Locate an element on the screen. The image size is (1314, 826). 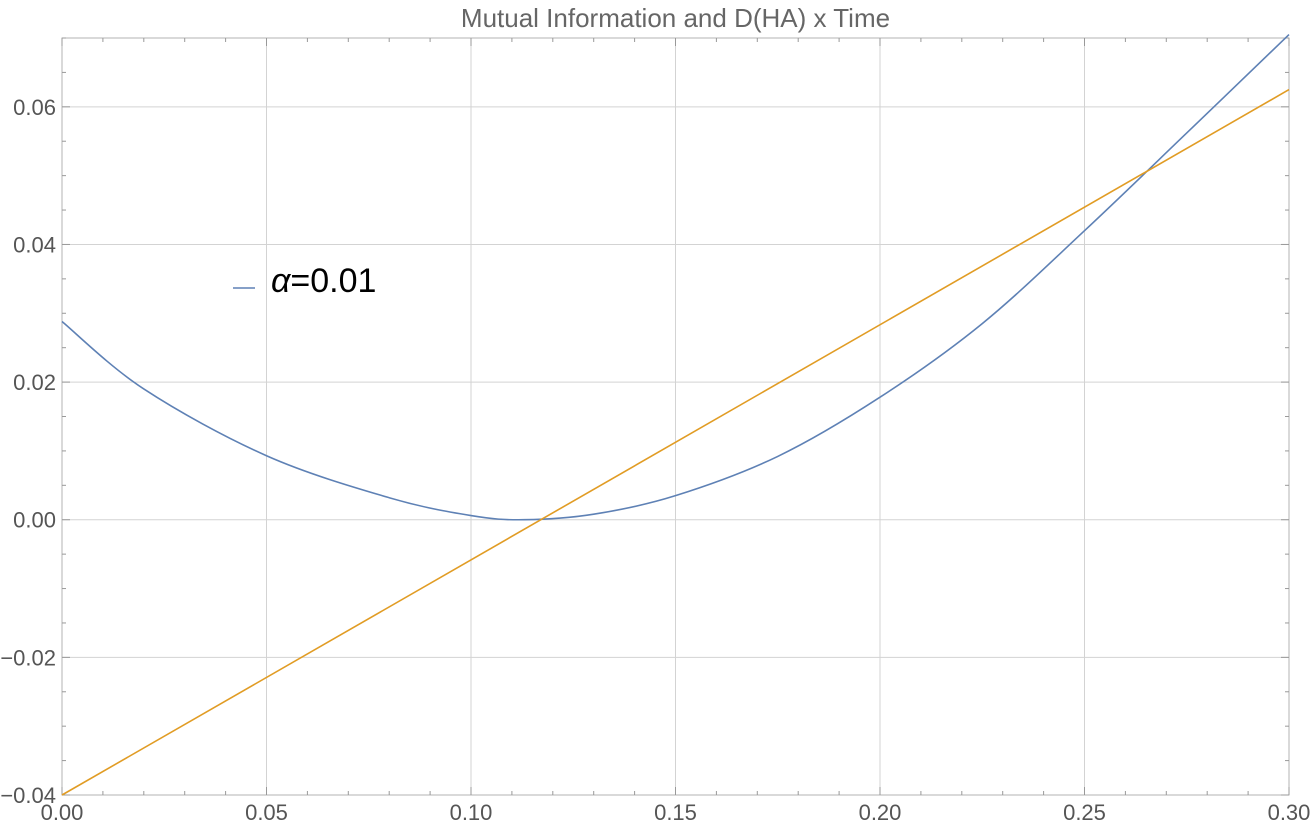
legend-label: α=0.01 is located at coordinates (323, 281).